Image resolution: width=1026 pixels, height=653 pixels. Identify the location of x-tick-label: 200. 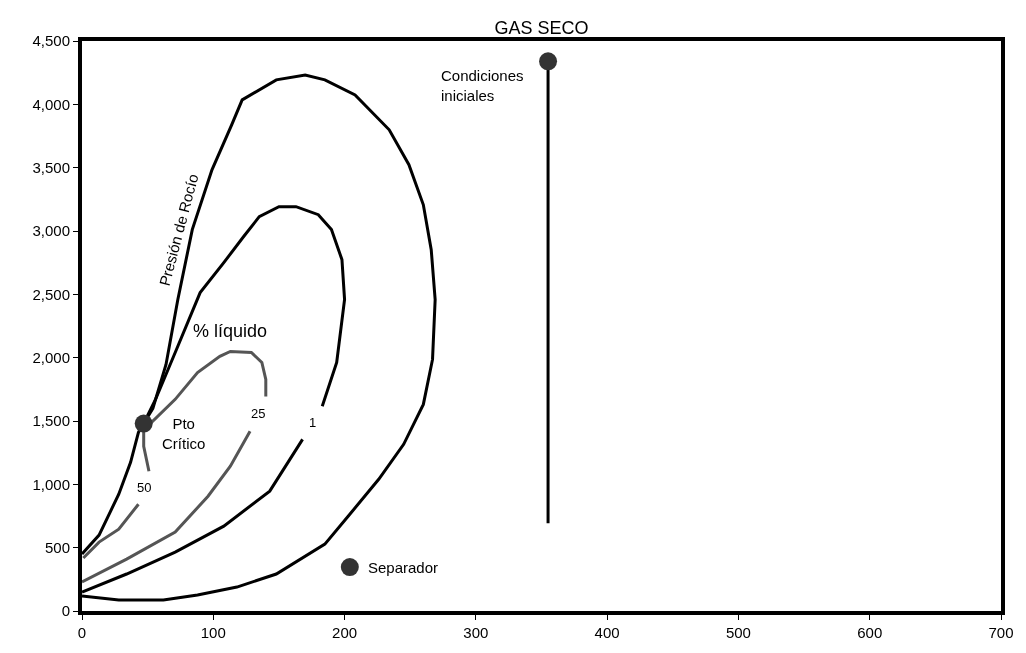
(345, 632).